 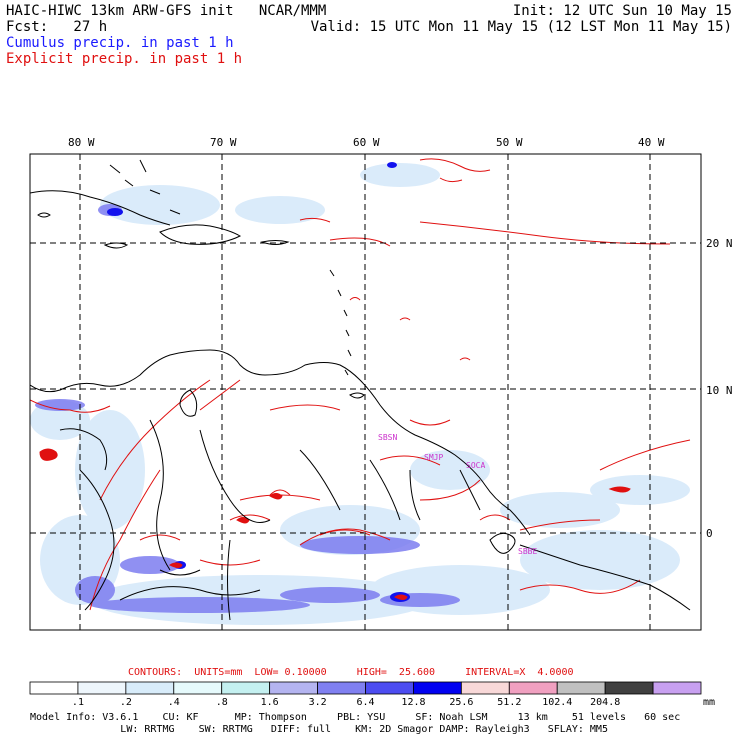 What do you see at coordinates (605, 702) in the screenshot?
I see `colorbar-label: 204.8` at bounding box center [605, 702].